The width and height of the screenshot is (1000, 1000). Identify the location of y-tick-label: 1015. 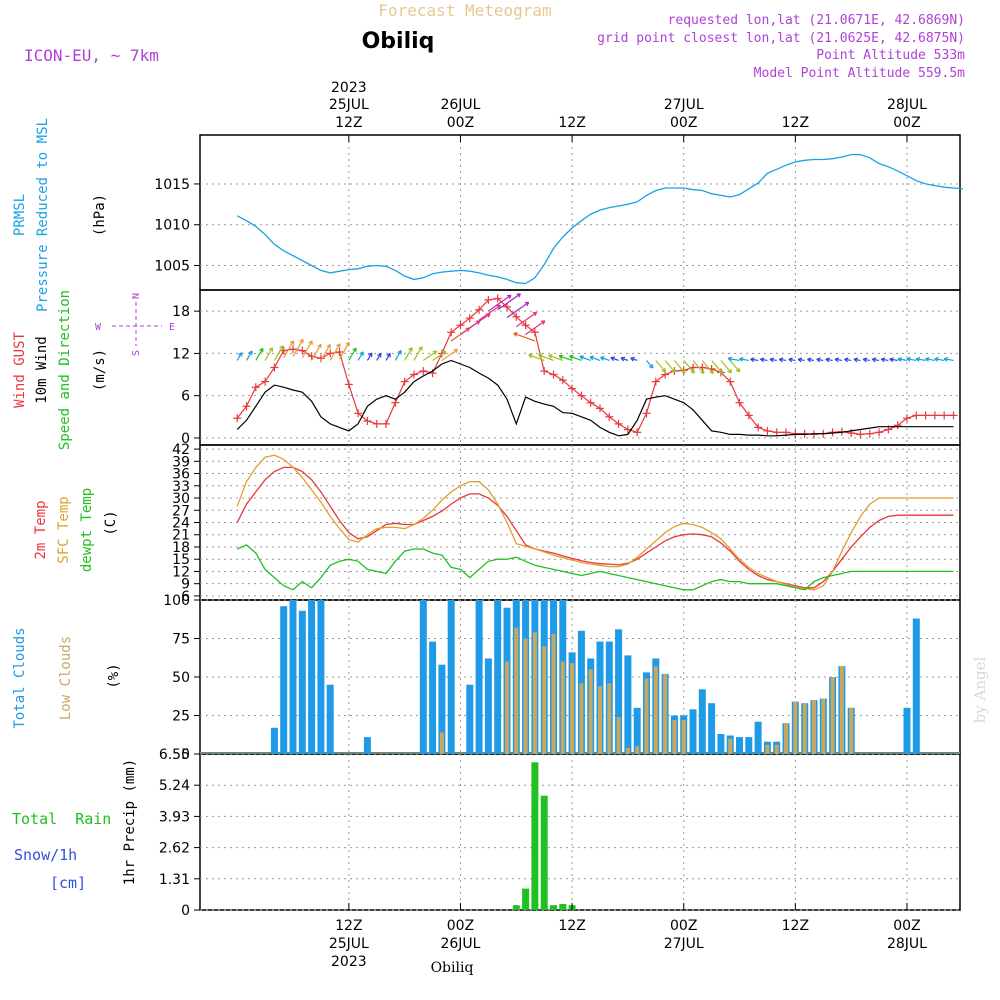
(172, 185).